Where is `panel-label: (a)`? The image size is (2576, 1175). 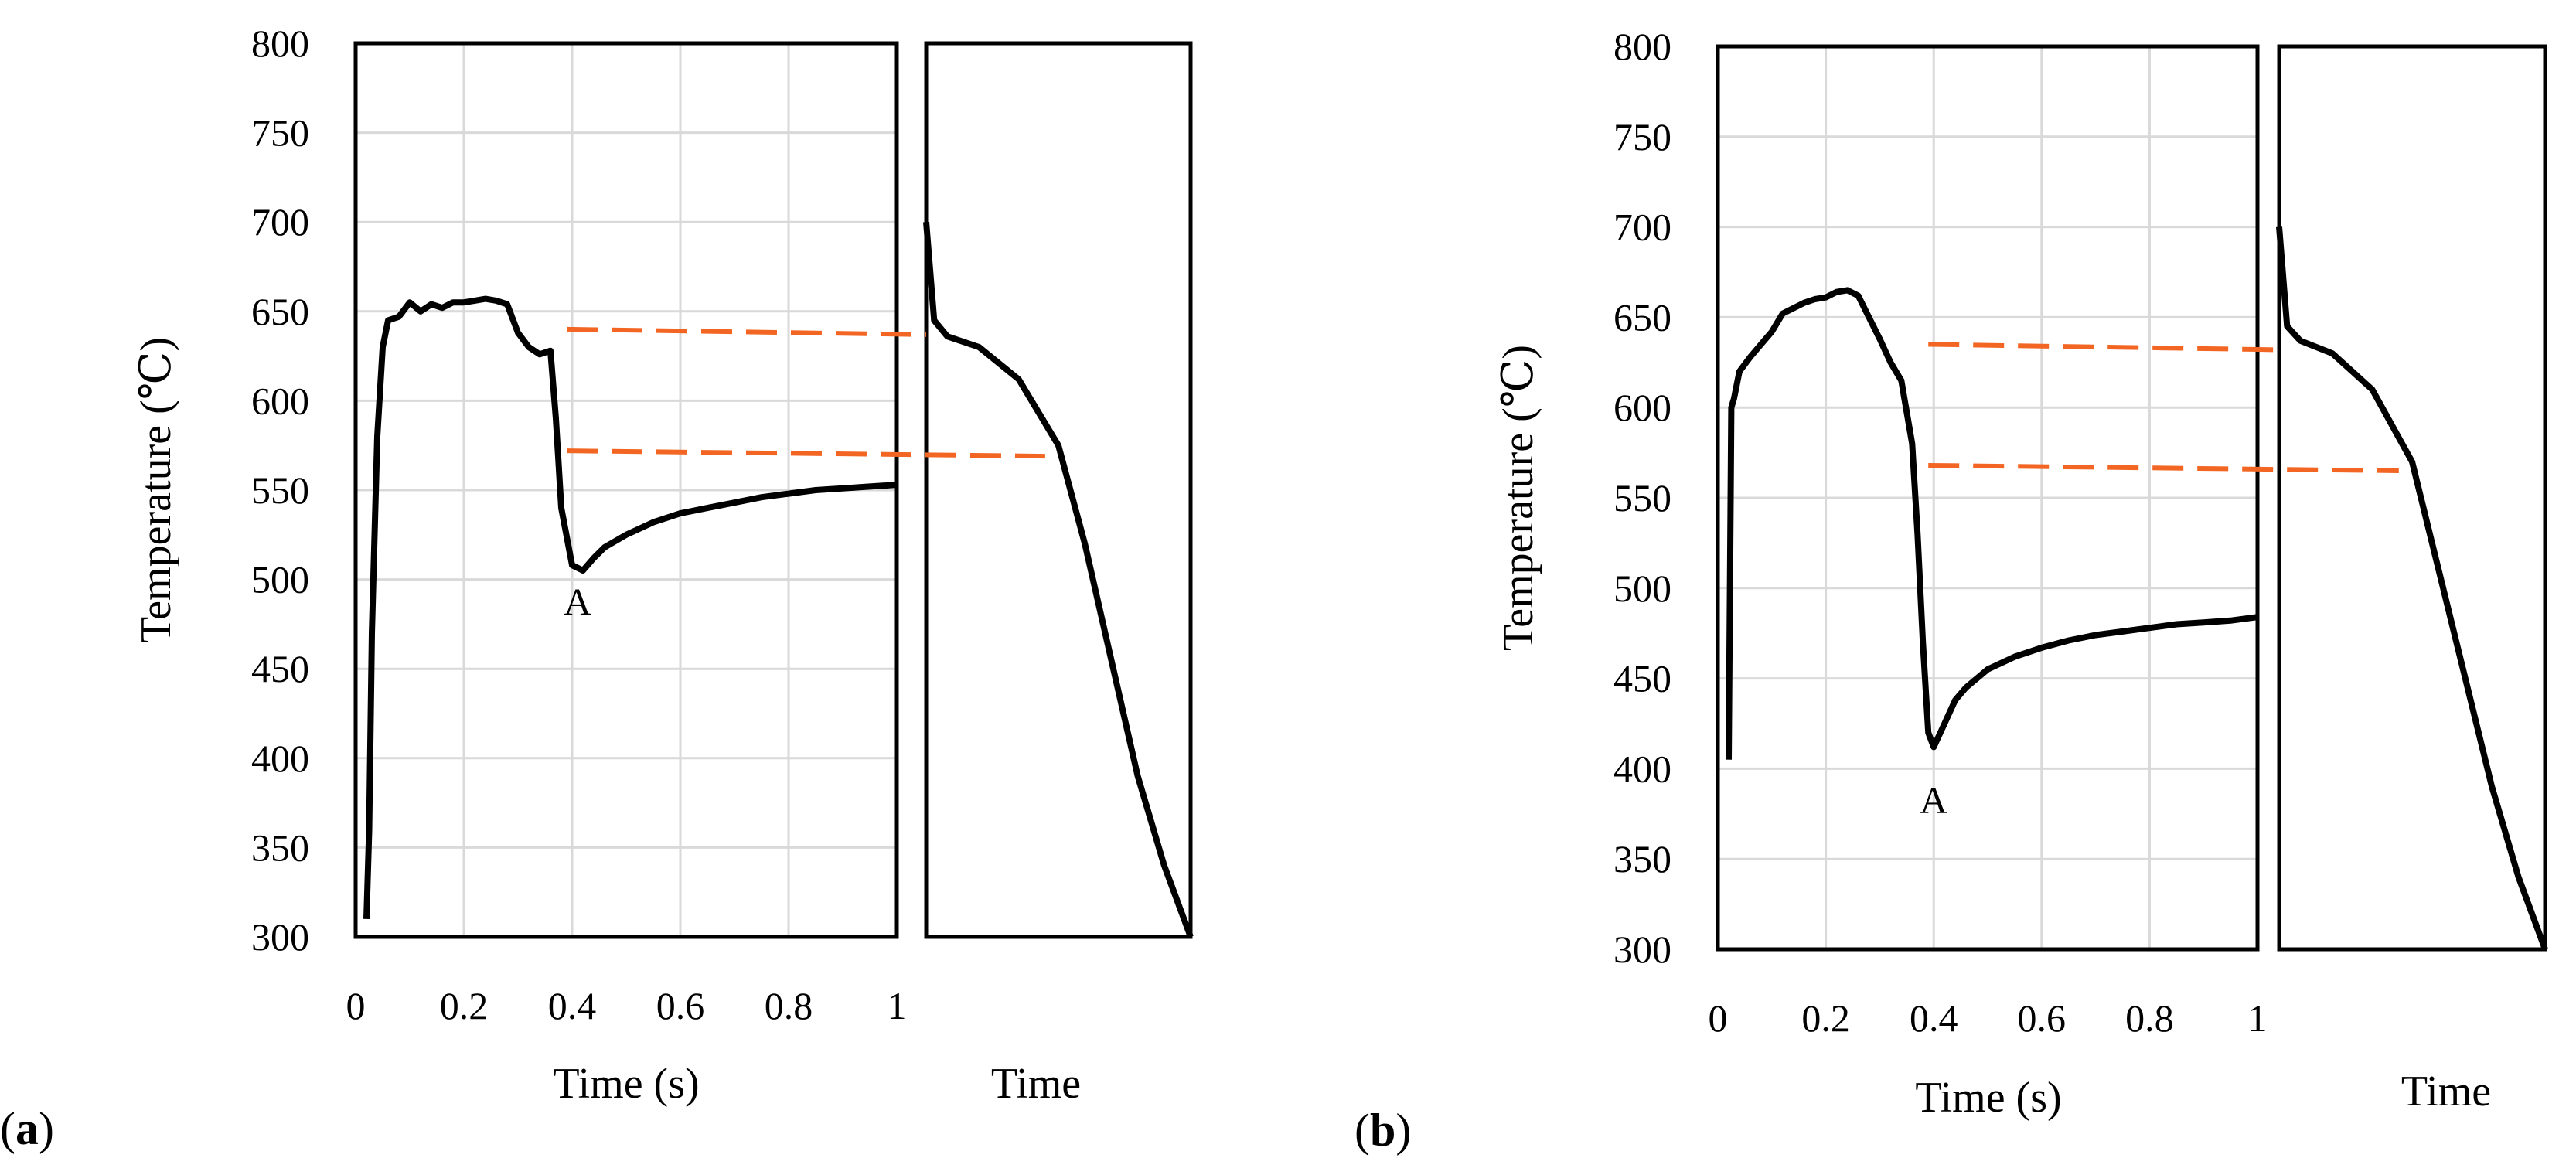 panel-label: (a) is located at coordinates (27, 1128).